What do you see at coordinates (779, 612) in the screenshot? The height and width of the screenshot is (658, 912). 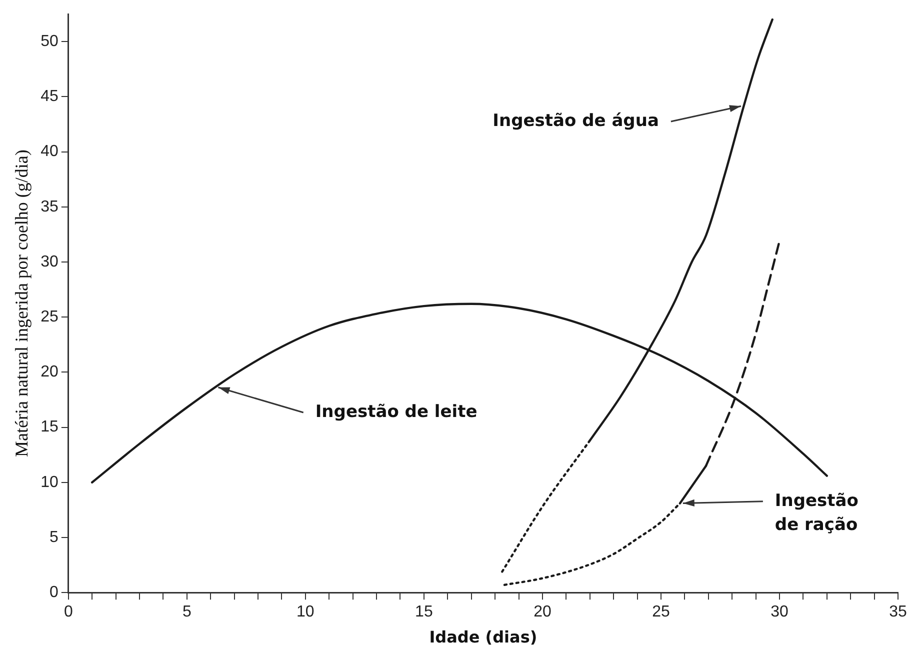 I see `x-tick-label: 30` at bounding box center [779, 612].